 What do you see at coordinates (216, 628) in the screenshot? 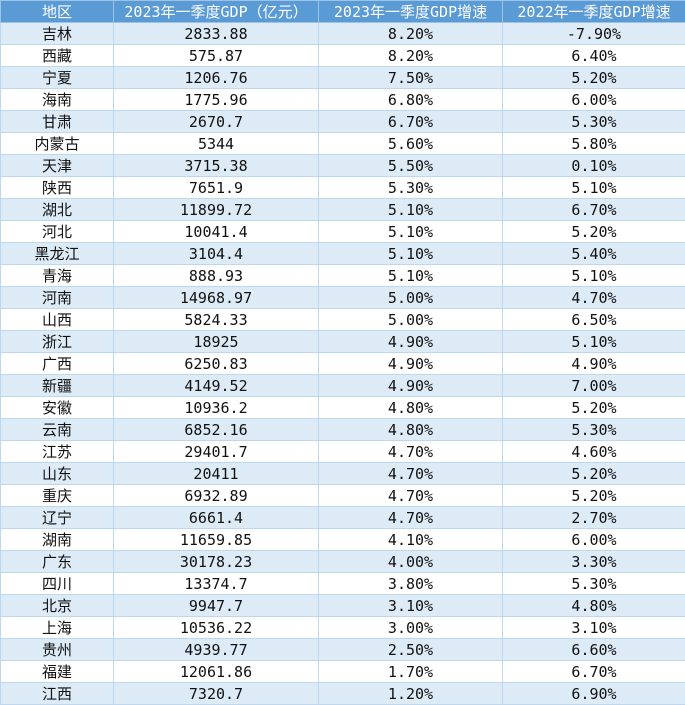
I see `cell-gdp-2023: 10536.22` at bounding box center [216, 628].